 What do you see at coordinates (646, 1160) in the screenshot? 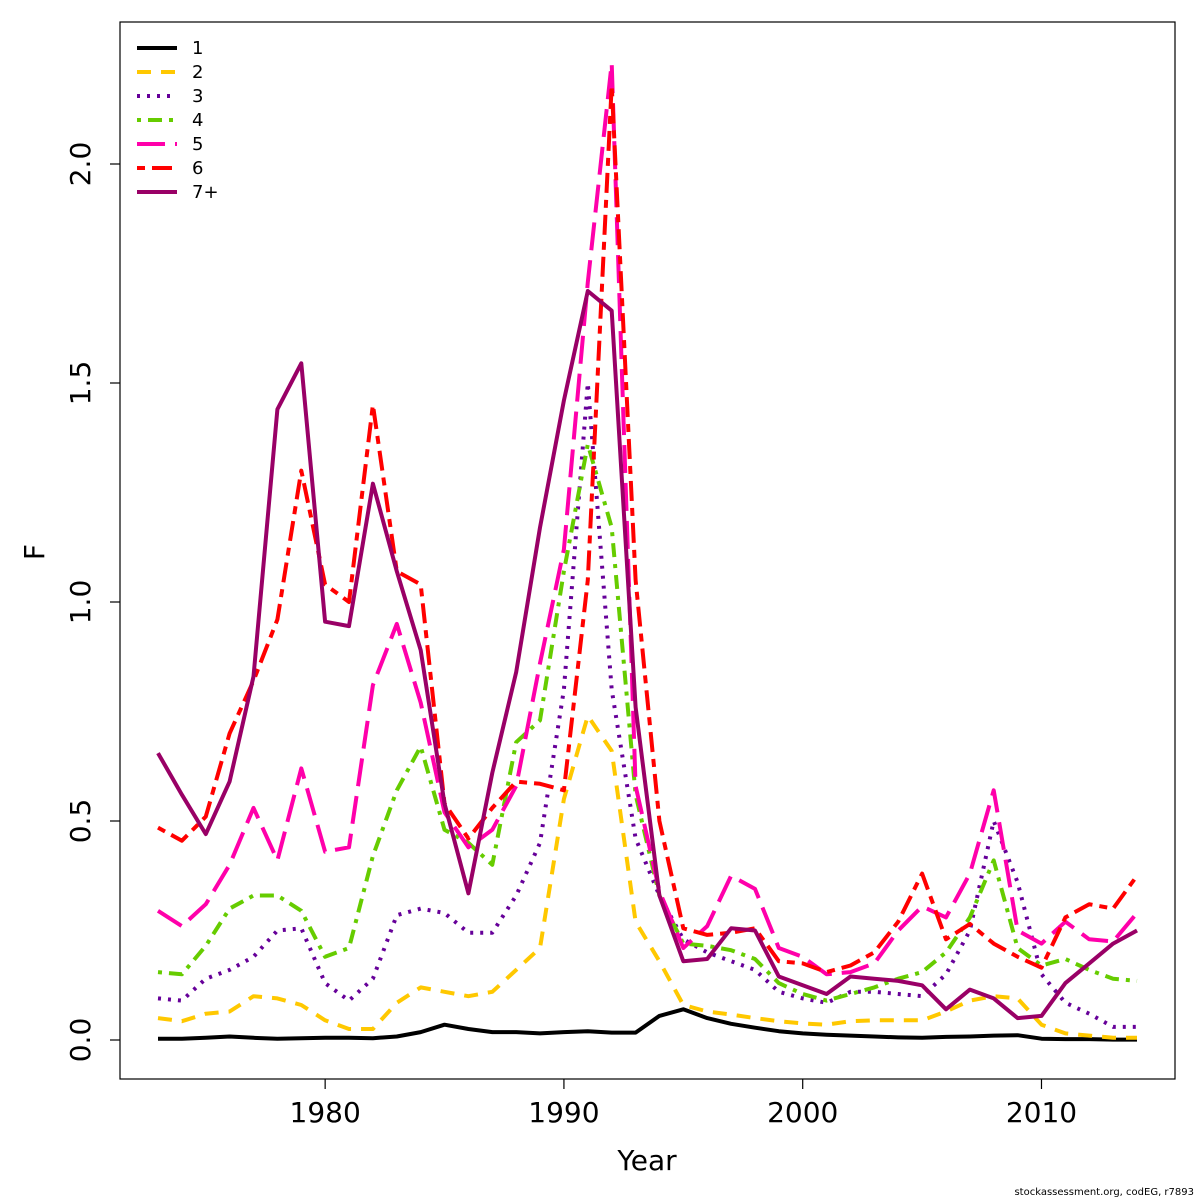
I see `x-axis-label: Year` at bounding box center [646, 1160].